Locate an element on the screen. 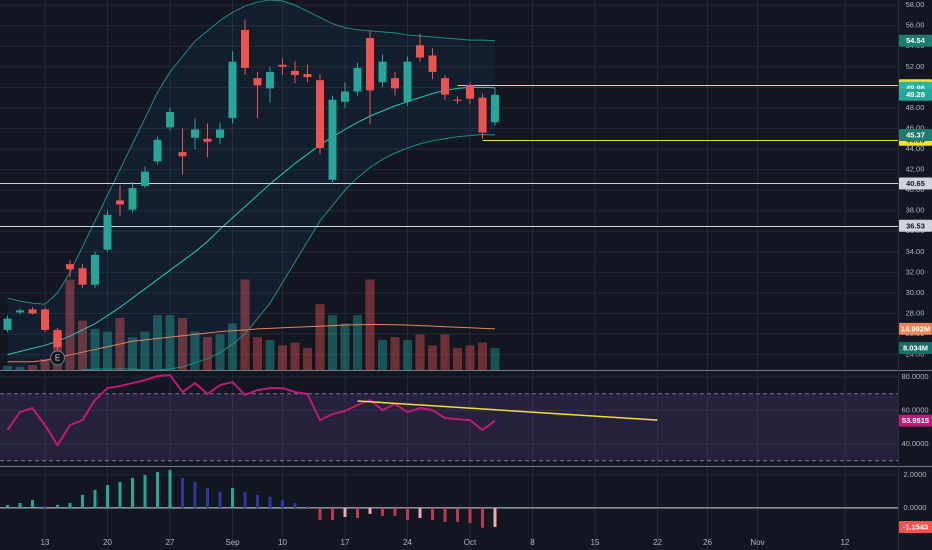 The width and height of the screenshot is (932, 550). y-tick-label: 24.00 is located at coordinates (915, 354).